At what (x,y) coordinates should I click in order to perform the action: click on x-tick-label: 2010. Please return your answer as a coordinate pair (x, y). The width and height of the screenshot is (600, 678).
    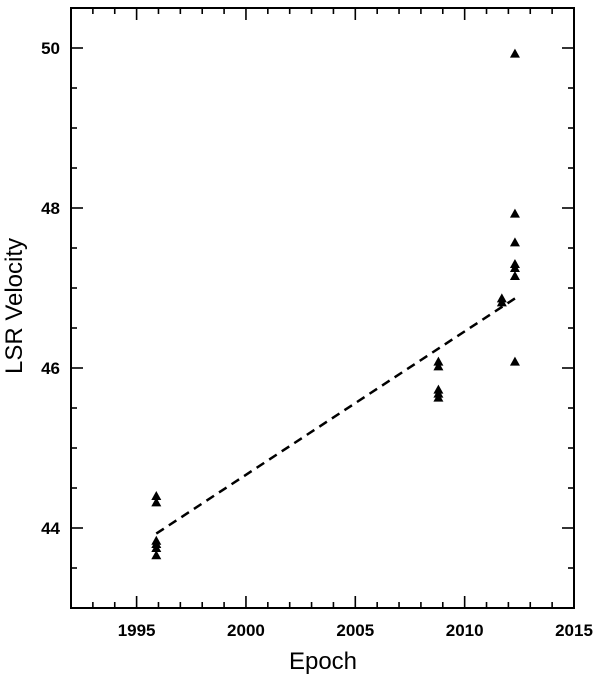
    Looking at the image, I should click on (465, 630).